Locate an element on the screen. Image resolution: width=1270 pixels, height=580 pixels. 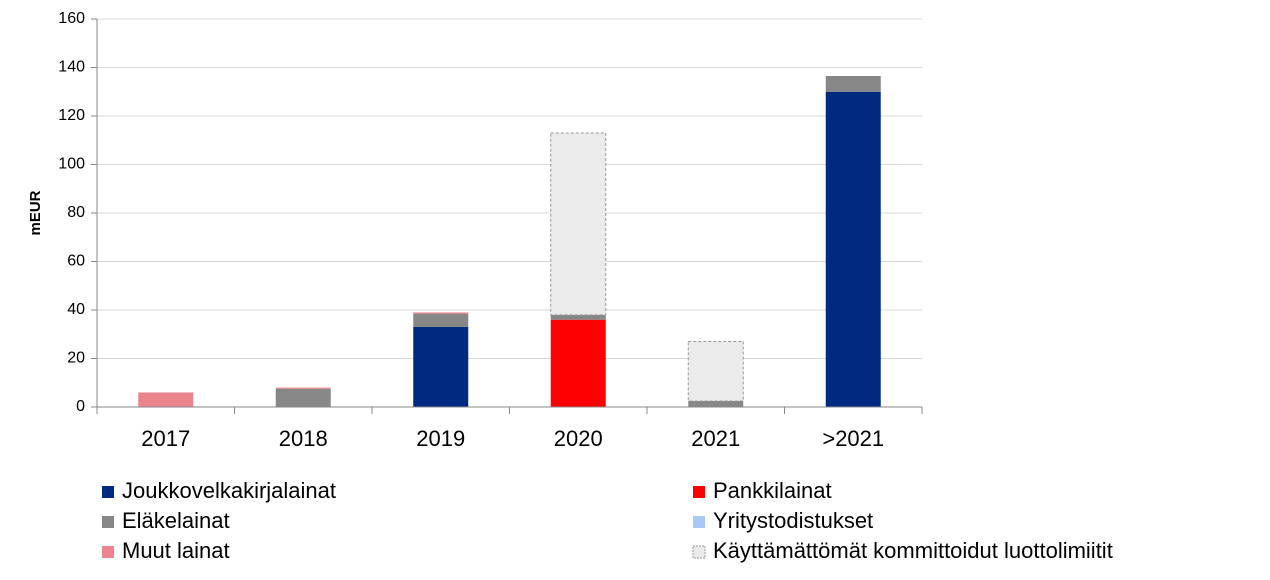
x-tick-label: 2020 is located at coordinates (578, 438).